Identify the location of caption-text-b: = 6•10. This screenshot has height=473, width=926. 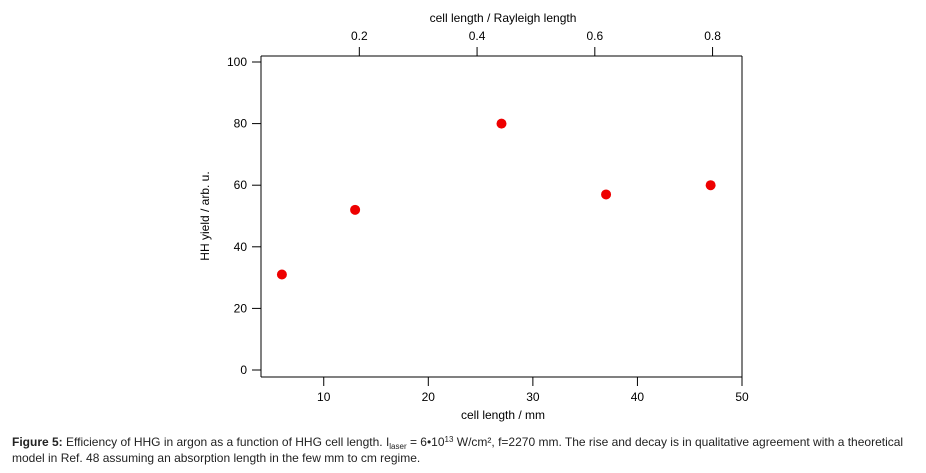
(425, 442).